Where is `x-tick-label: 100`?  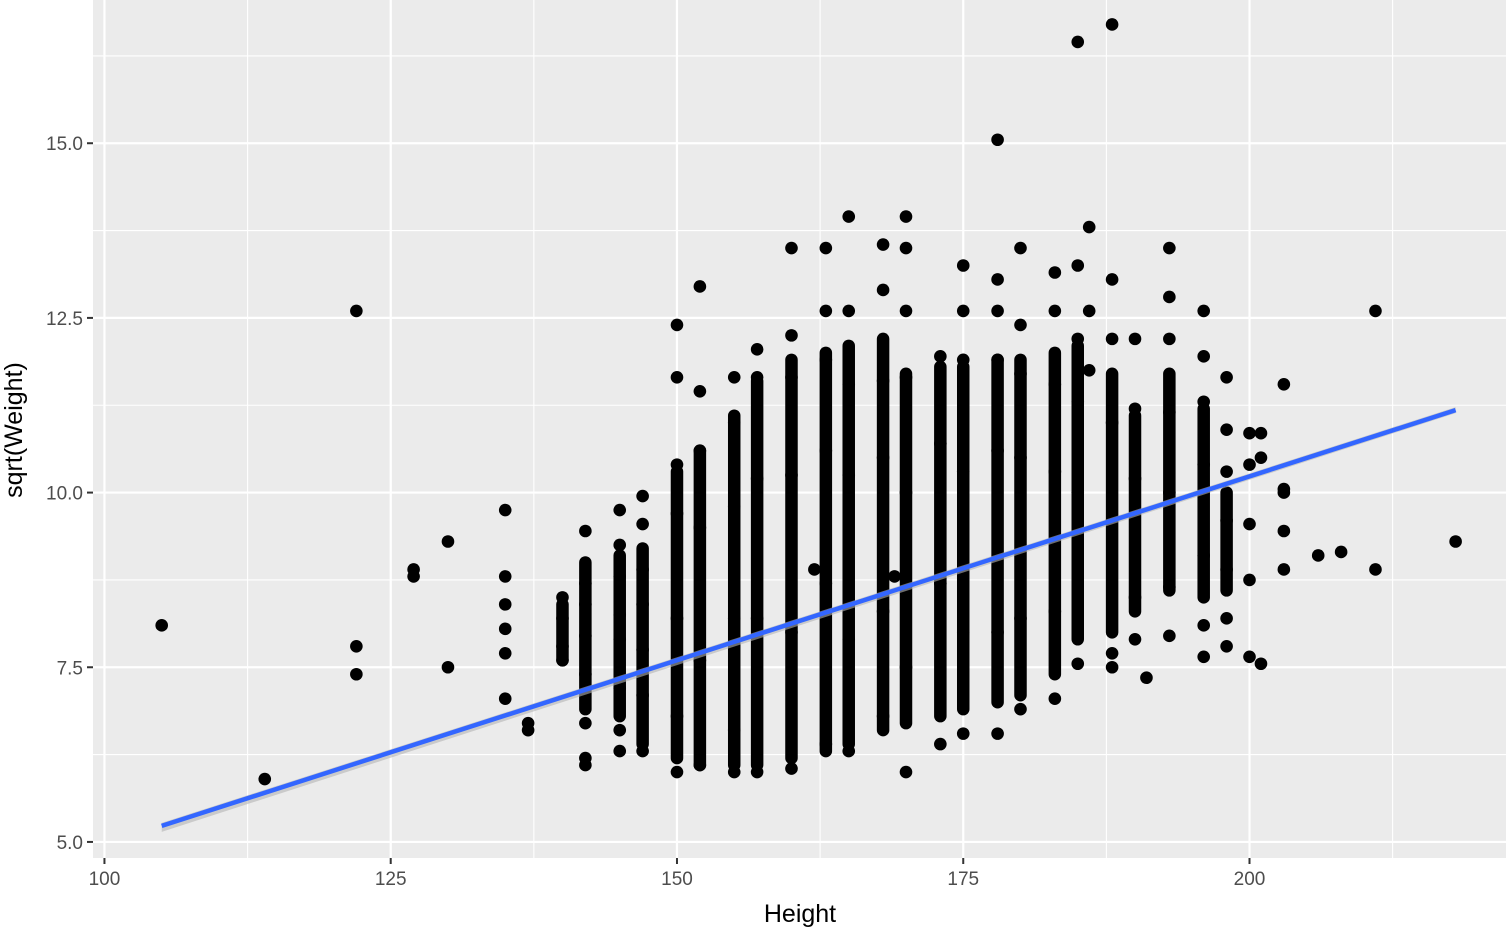 x-tick-label: 100 is located at coordinates (105, 879).